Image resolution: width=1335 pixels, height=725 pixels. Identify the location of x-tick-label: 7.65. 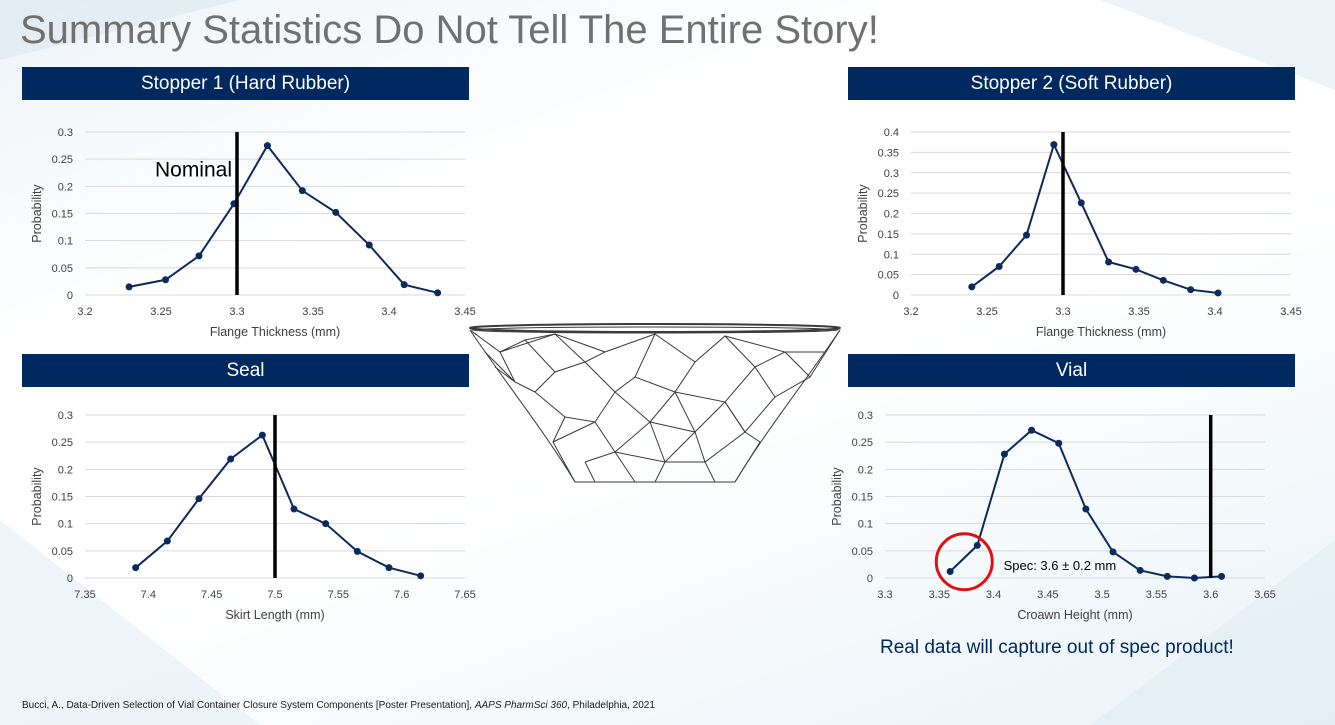
(464, 595).